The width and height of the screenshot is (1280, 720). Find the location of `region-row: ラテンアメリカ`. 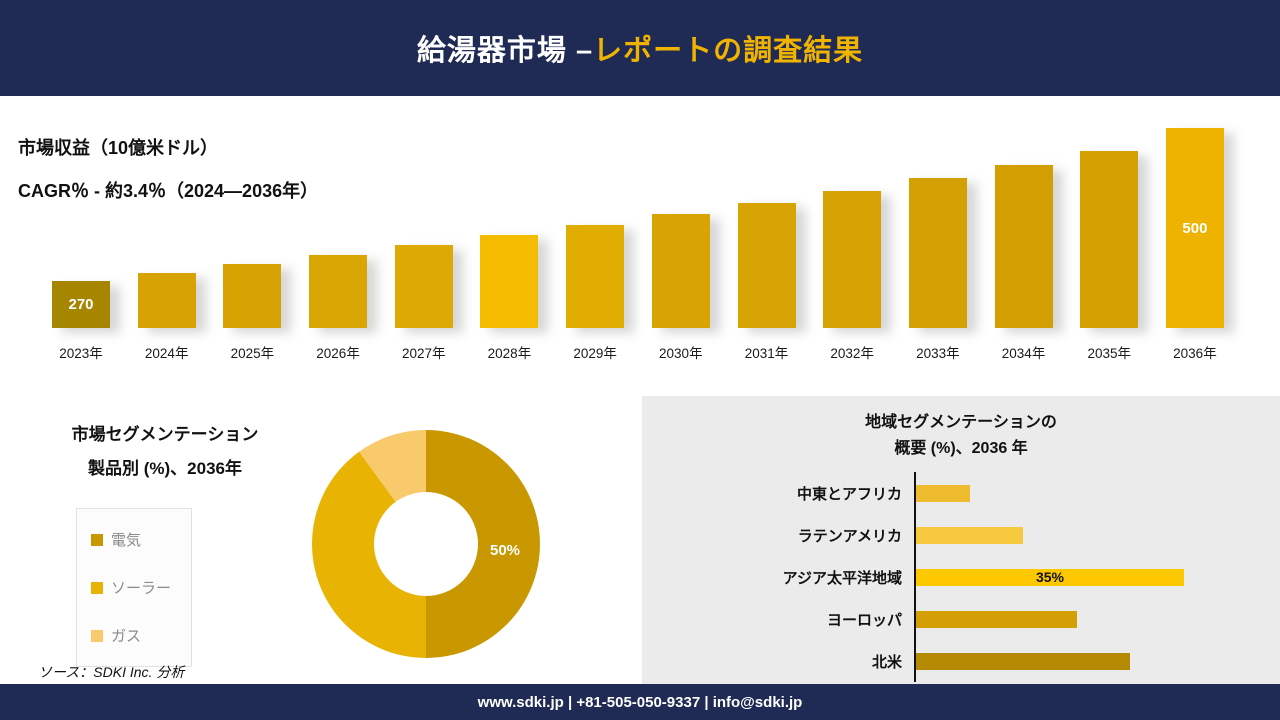

region-row: ラテンアメリカ is located at coordinates (961, 535).